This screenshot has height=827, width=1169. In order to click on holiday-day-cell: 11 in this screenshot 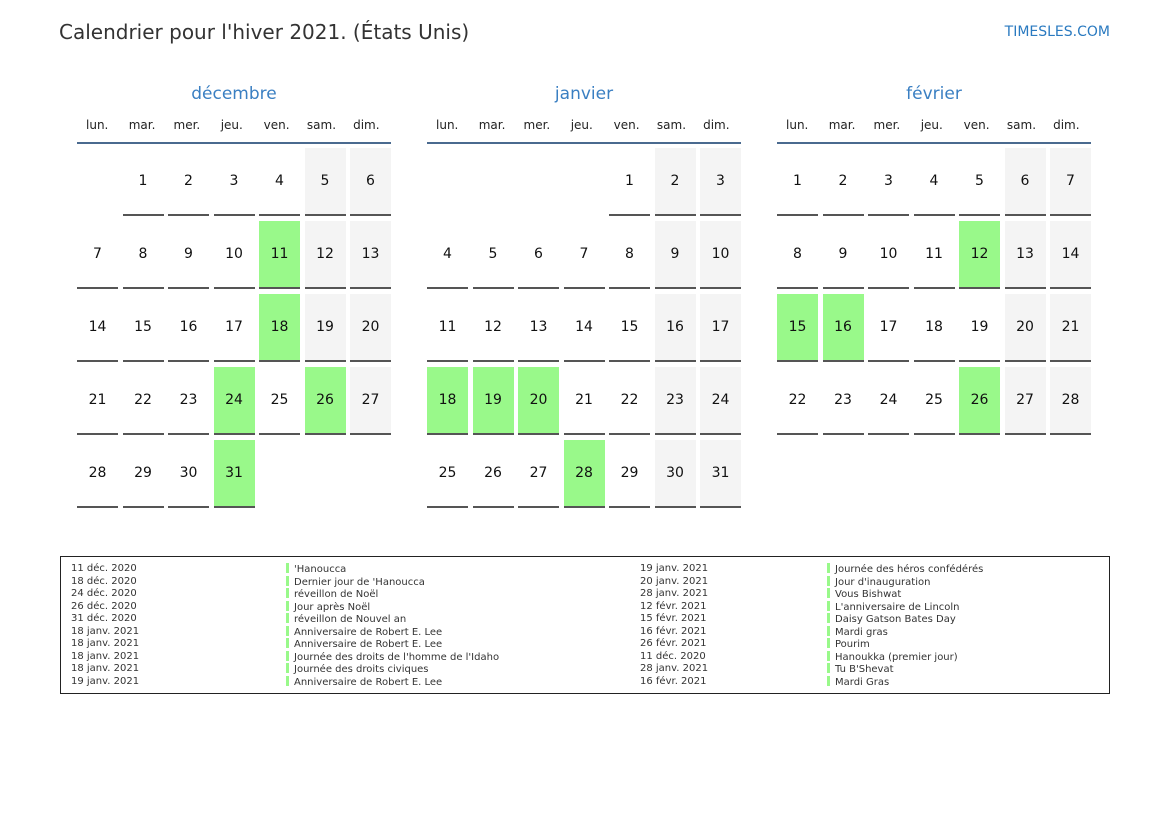, I will do `click(279, 255)`.